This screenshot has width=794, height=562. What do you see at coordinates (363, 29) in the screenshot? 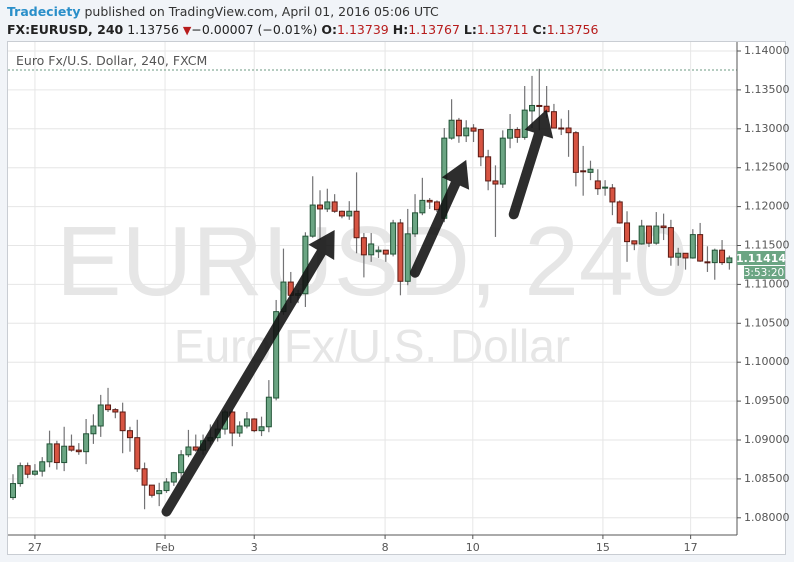
I see `open-value: 1.13739` at bounding box center [363, 29].